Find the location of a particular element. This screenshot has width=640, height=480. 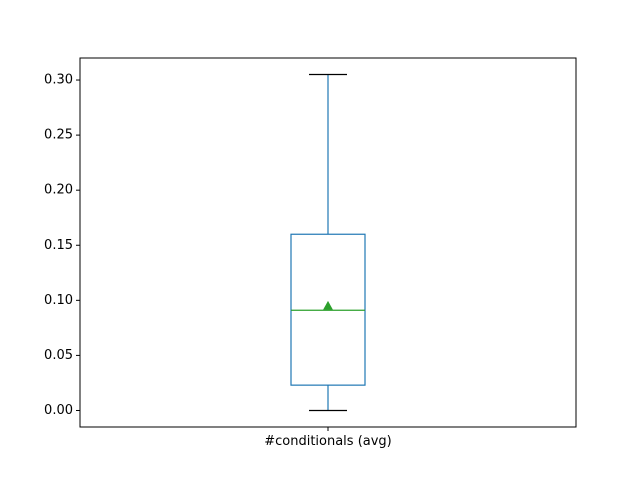

y-tick-label: 0.00 is located at coordinates (58, 410).